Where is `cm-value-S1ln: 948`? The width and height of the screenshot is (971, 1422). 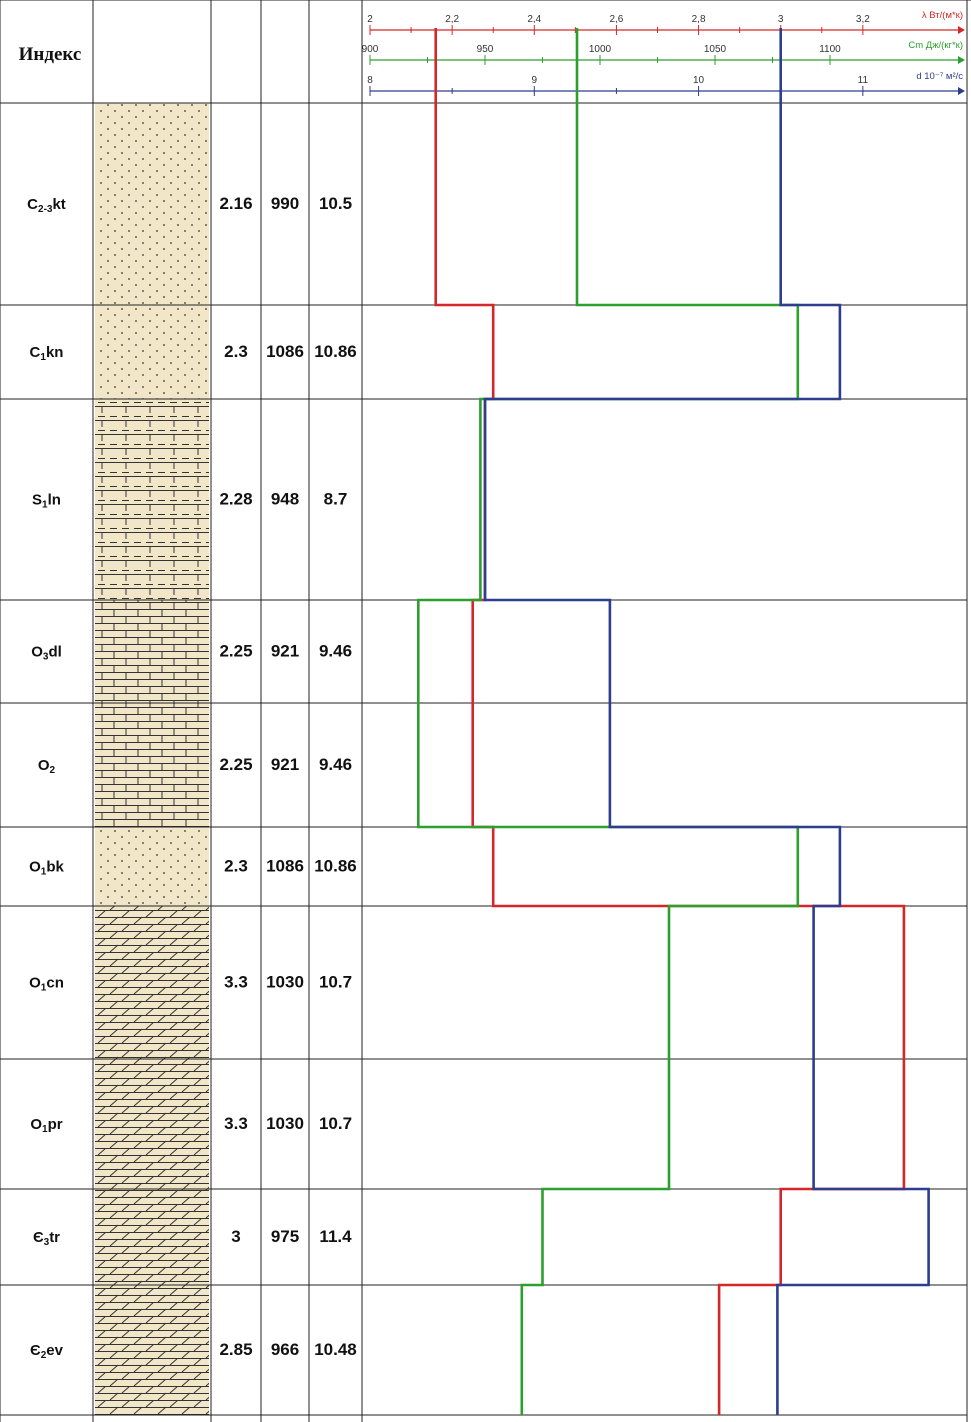
cm-value-S1ln: 948 is located at coordinates (285, 499).